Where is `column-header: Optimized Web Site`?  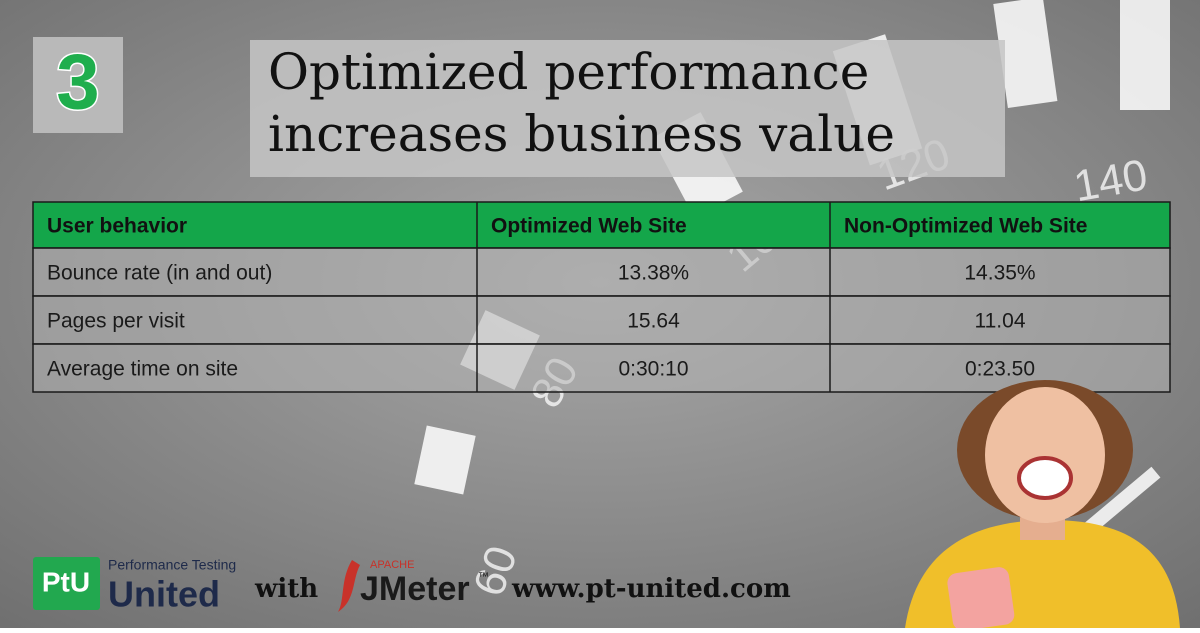 column-header: Optimized Web Site is located at coordinates (589, 226).